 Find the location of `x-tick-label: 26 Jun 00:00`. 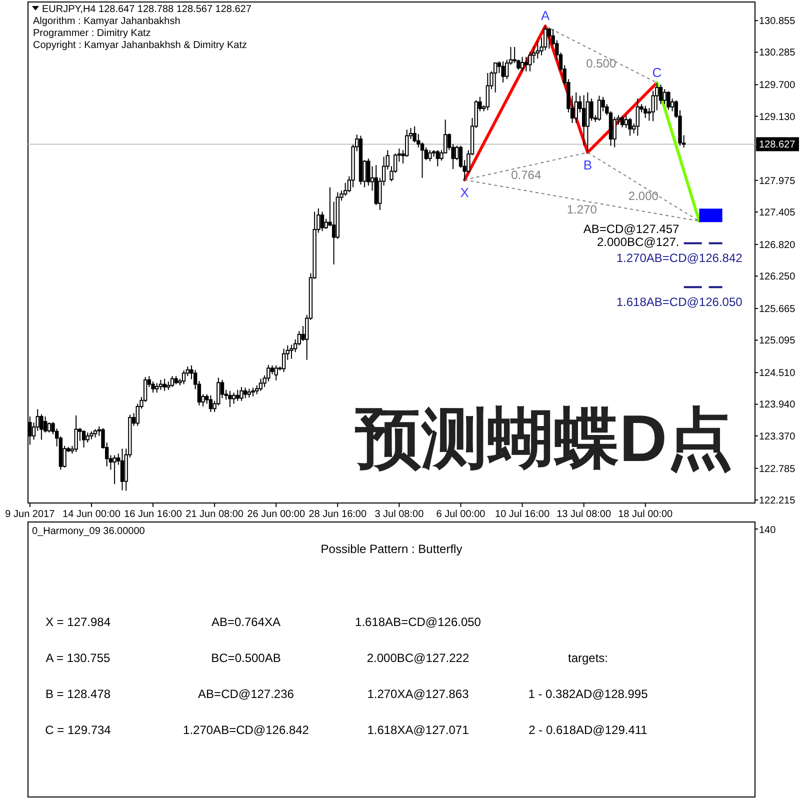

x-tick-label: 26 Jun 00:00 is located at coordinates (276, 514).